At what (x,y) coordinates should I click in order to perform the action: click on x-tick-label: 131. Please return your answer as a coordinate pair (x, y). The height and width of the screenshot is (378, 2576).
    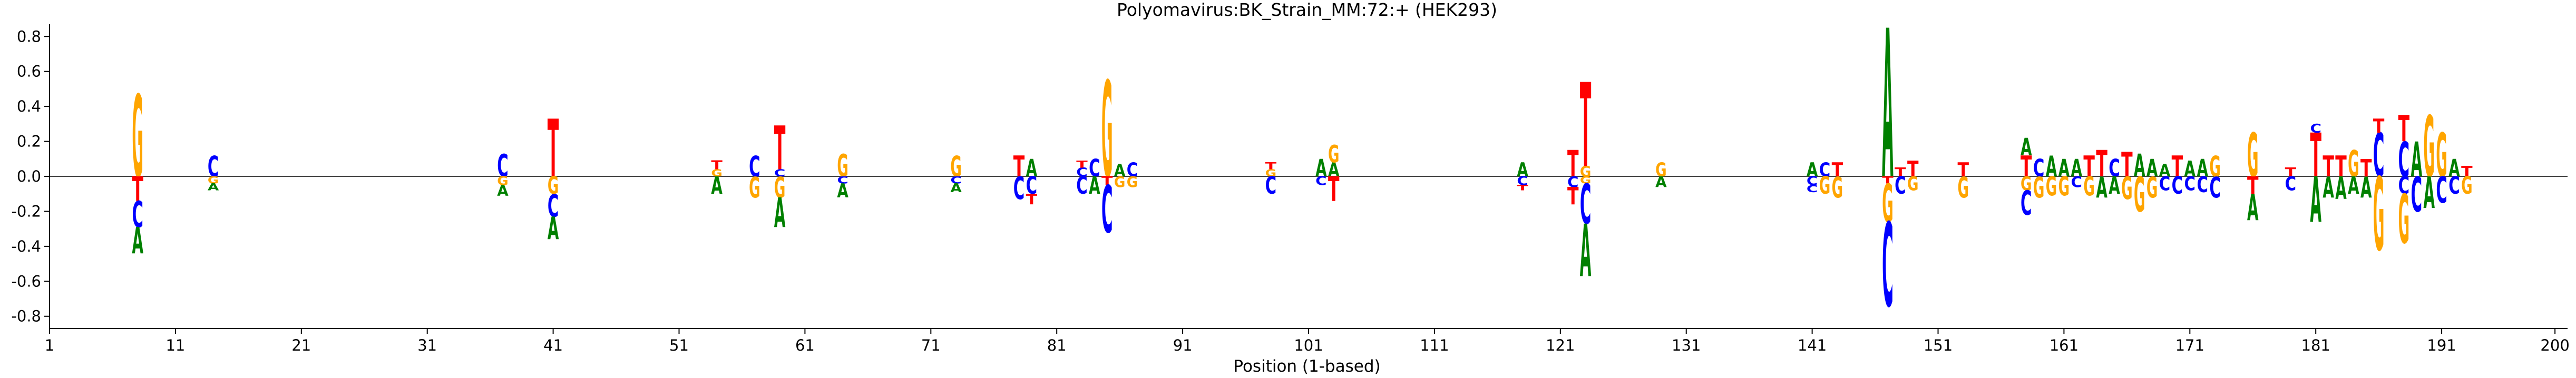
    Looking at the image, I should click on (1686, 345).